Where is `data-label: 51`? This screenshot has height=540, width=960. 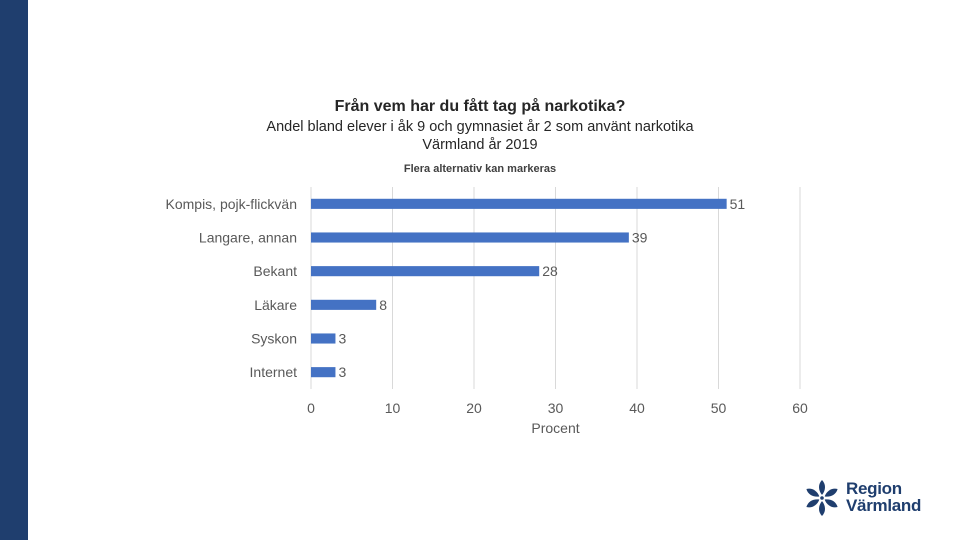
data-label: 51 is located at coordinates (738, 204).